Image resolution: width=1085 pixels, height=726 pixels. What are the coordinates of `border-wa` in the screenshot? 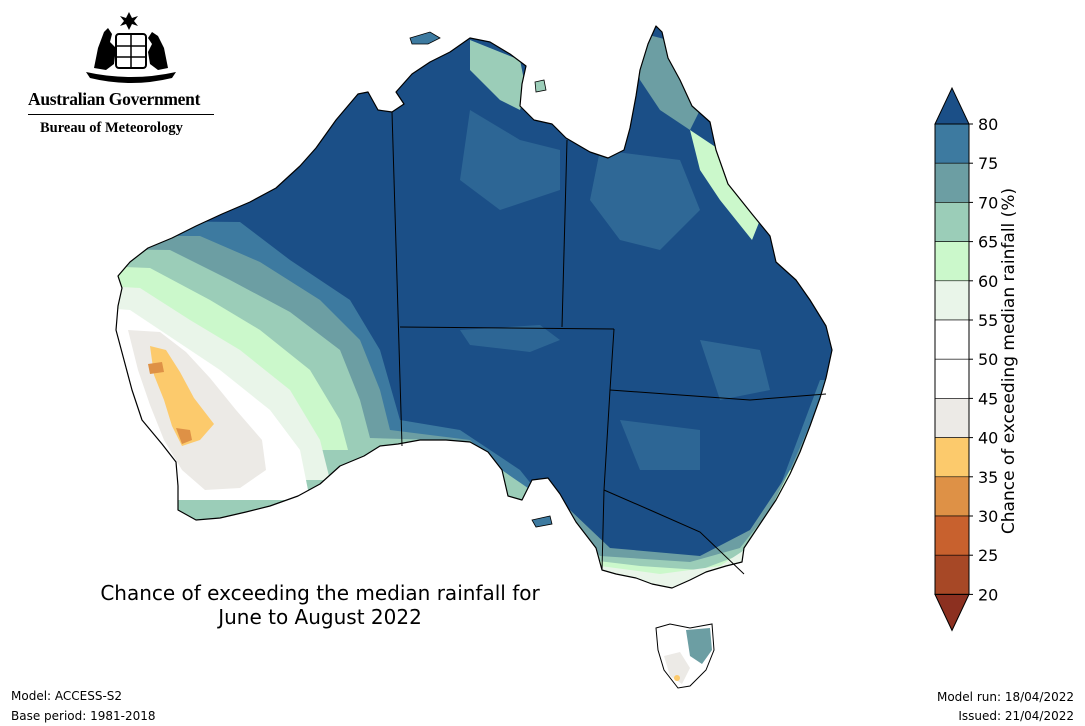 It's located at (397, 279).